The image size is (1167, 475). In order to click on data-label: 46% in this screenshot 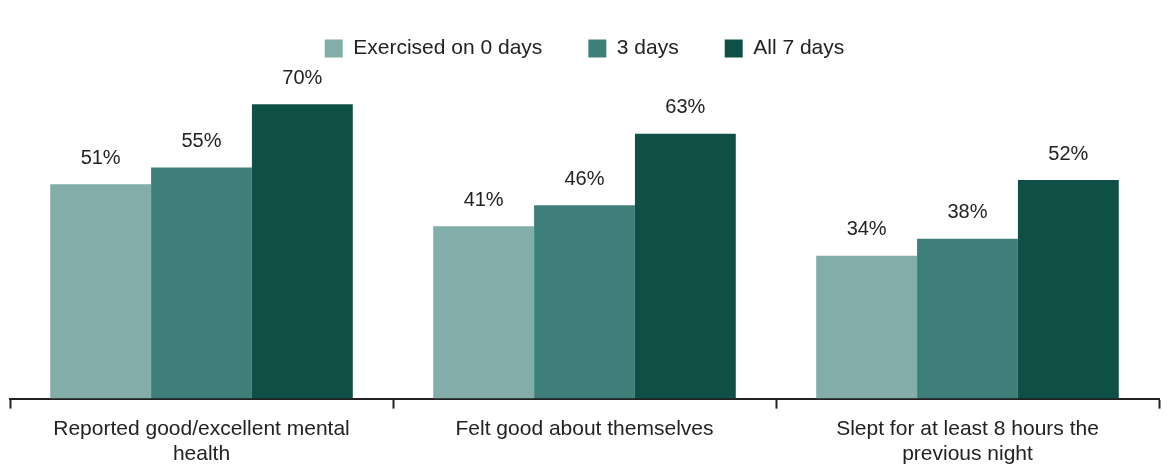, I will do `click(584, 177)`.